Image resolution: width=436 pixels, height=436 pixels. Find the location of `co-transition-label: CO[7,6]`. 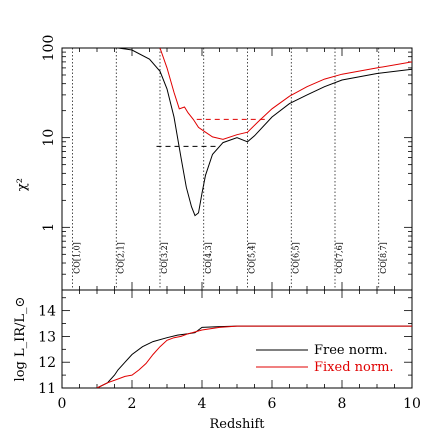

co-transition-label: CO[7,6] is located at coordinates (339, 258).